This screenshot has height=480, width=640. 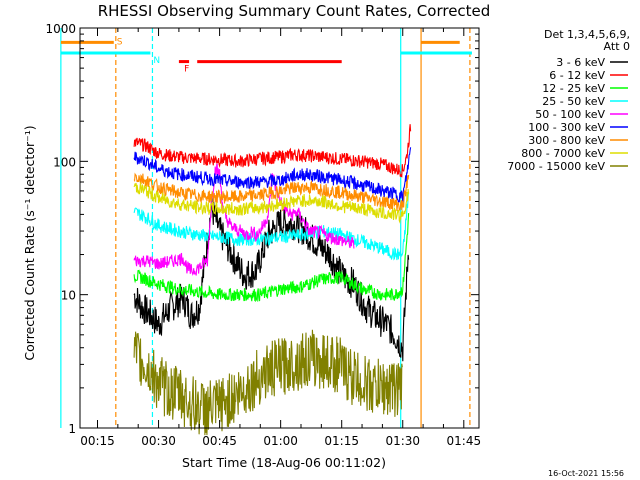 What do you see at coordinates (341, 441) in the screenshot?
I see `x-tick-label: 01:15` at bounding box center [341, 441].